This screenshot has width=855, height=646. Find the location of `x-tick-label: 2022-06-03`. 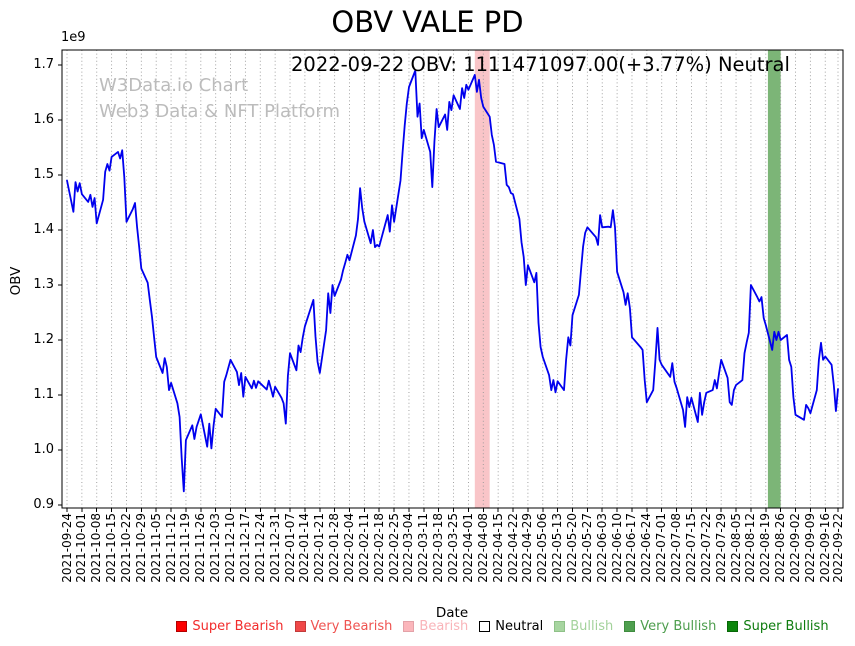

x-tick-label: 2022-06-03 is located at coordinates (601, 548).